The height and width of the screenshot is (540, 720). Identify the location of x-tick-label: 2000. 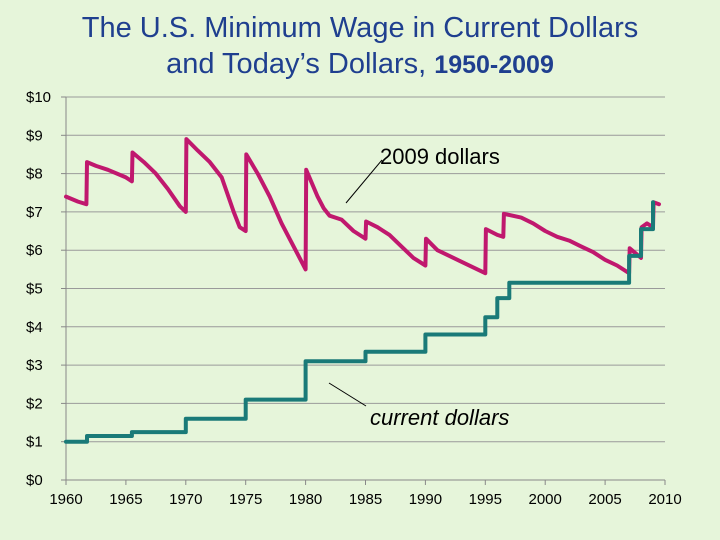
(545, 499).